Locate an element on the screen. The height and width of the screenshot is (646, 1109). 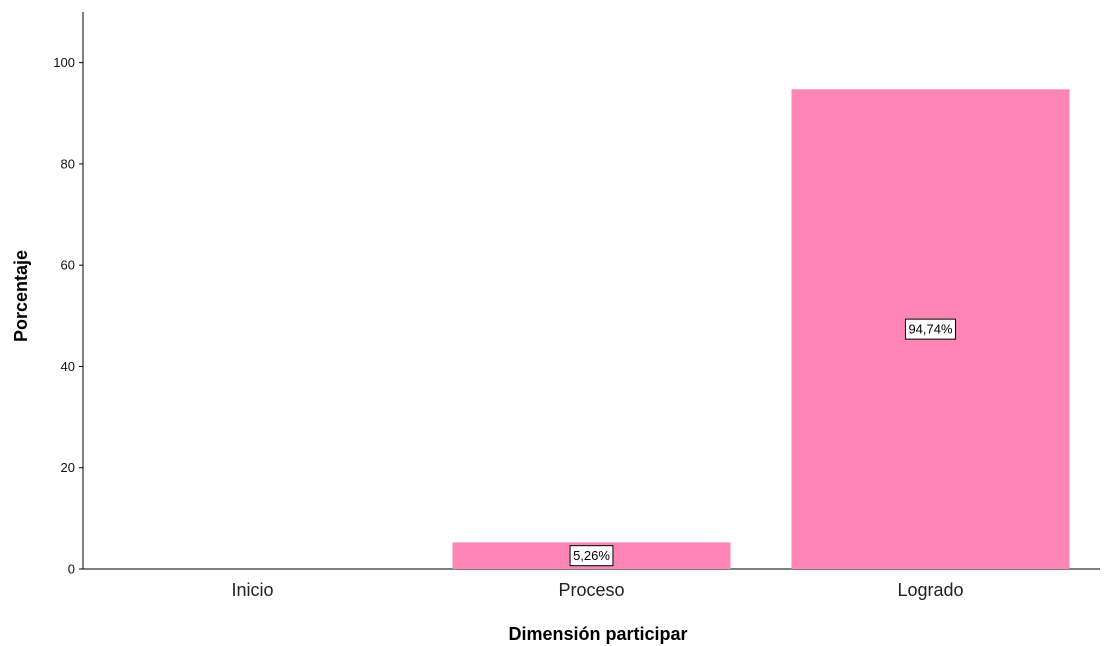
y-tick-label: 0 is located at coordinates (71, 569).